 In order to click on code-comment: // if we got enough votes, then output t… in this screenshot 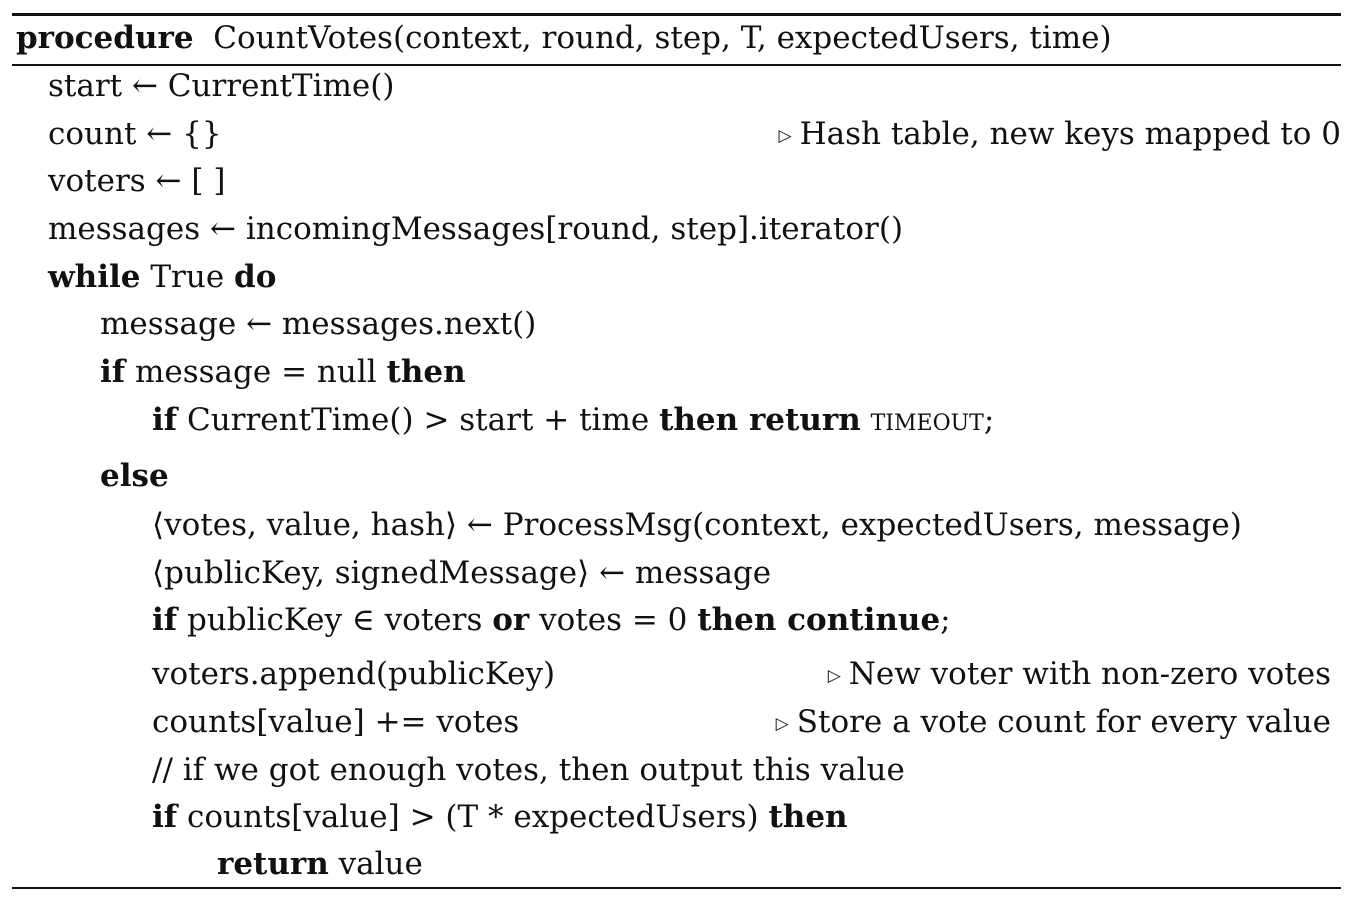, I will do `click(528, 770)`.